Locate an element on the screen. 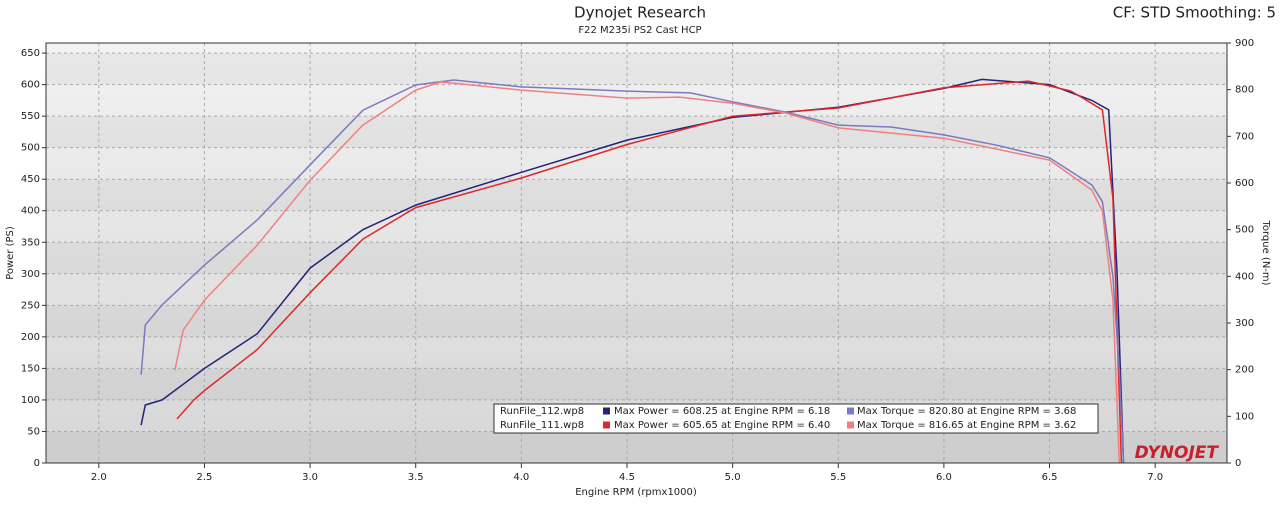 This screenshot has width=1280, height=515. legend-torque: Max Torque = 820.80 at Engine RPM = 3.68 is located at coordinates (966, 411).